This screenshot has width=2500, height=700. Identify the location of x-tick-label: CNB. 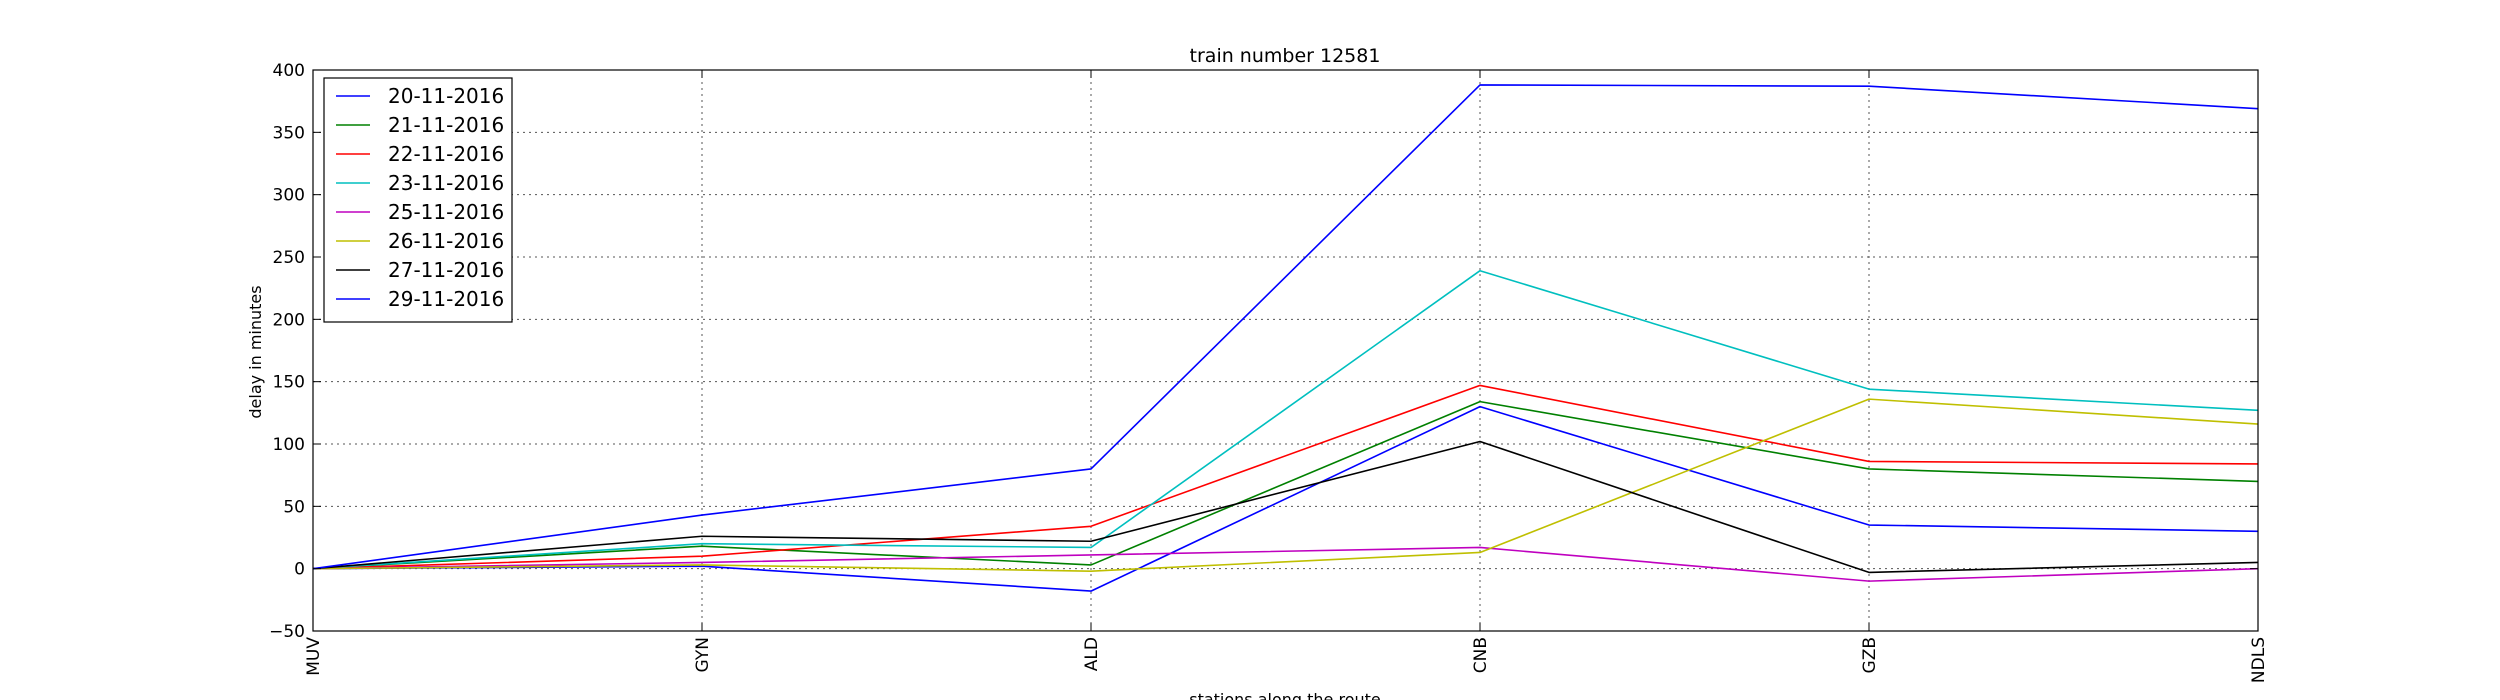
(1481, 655).